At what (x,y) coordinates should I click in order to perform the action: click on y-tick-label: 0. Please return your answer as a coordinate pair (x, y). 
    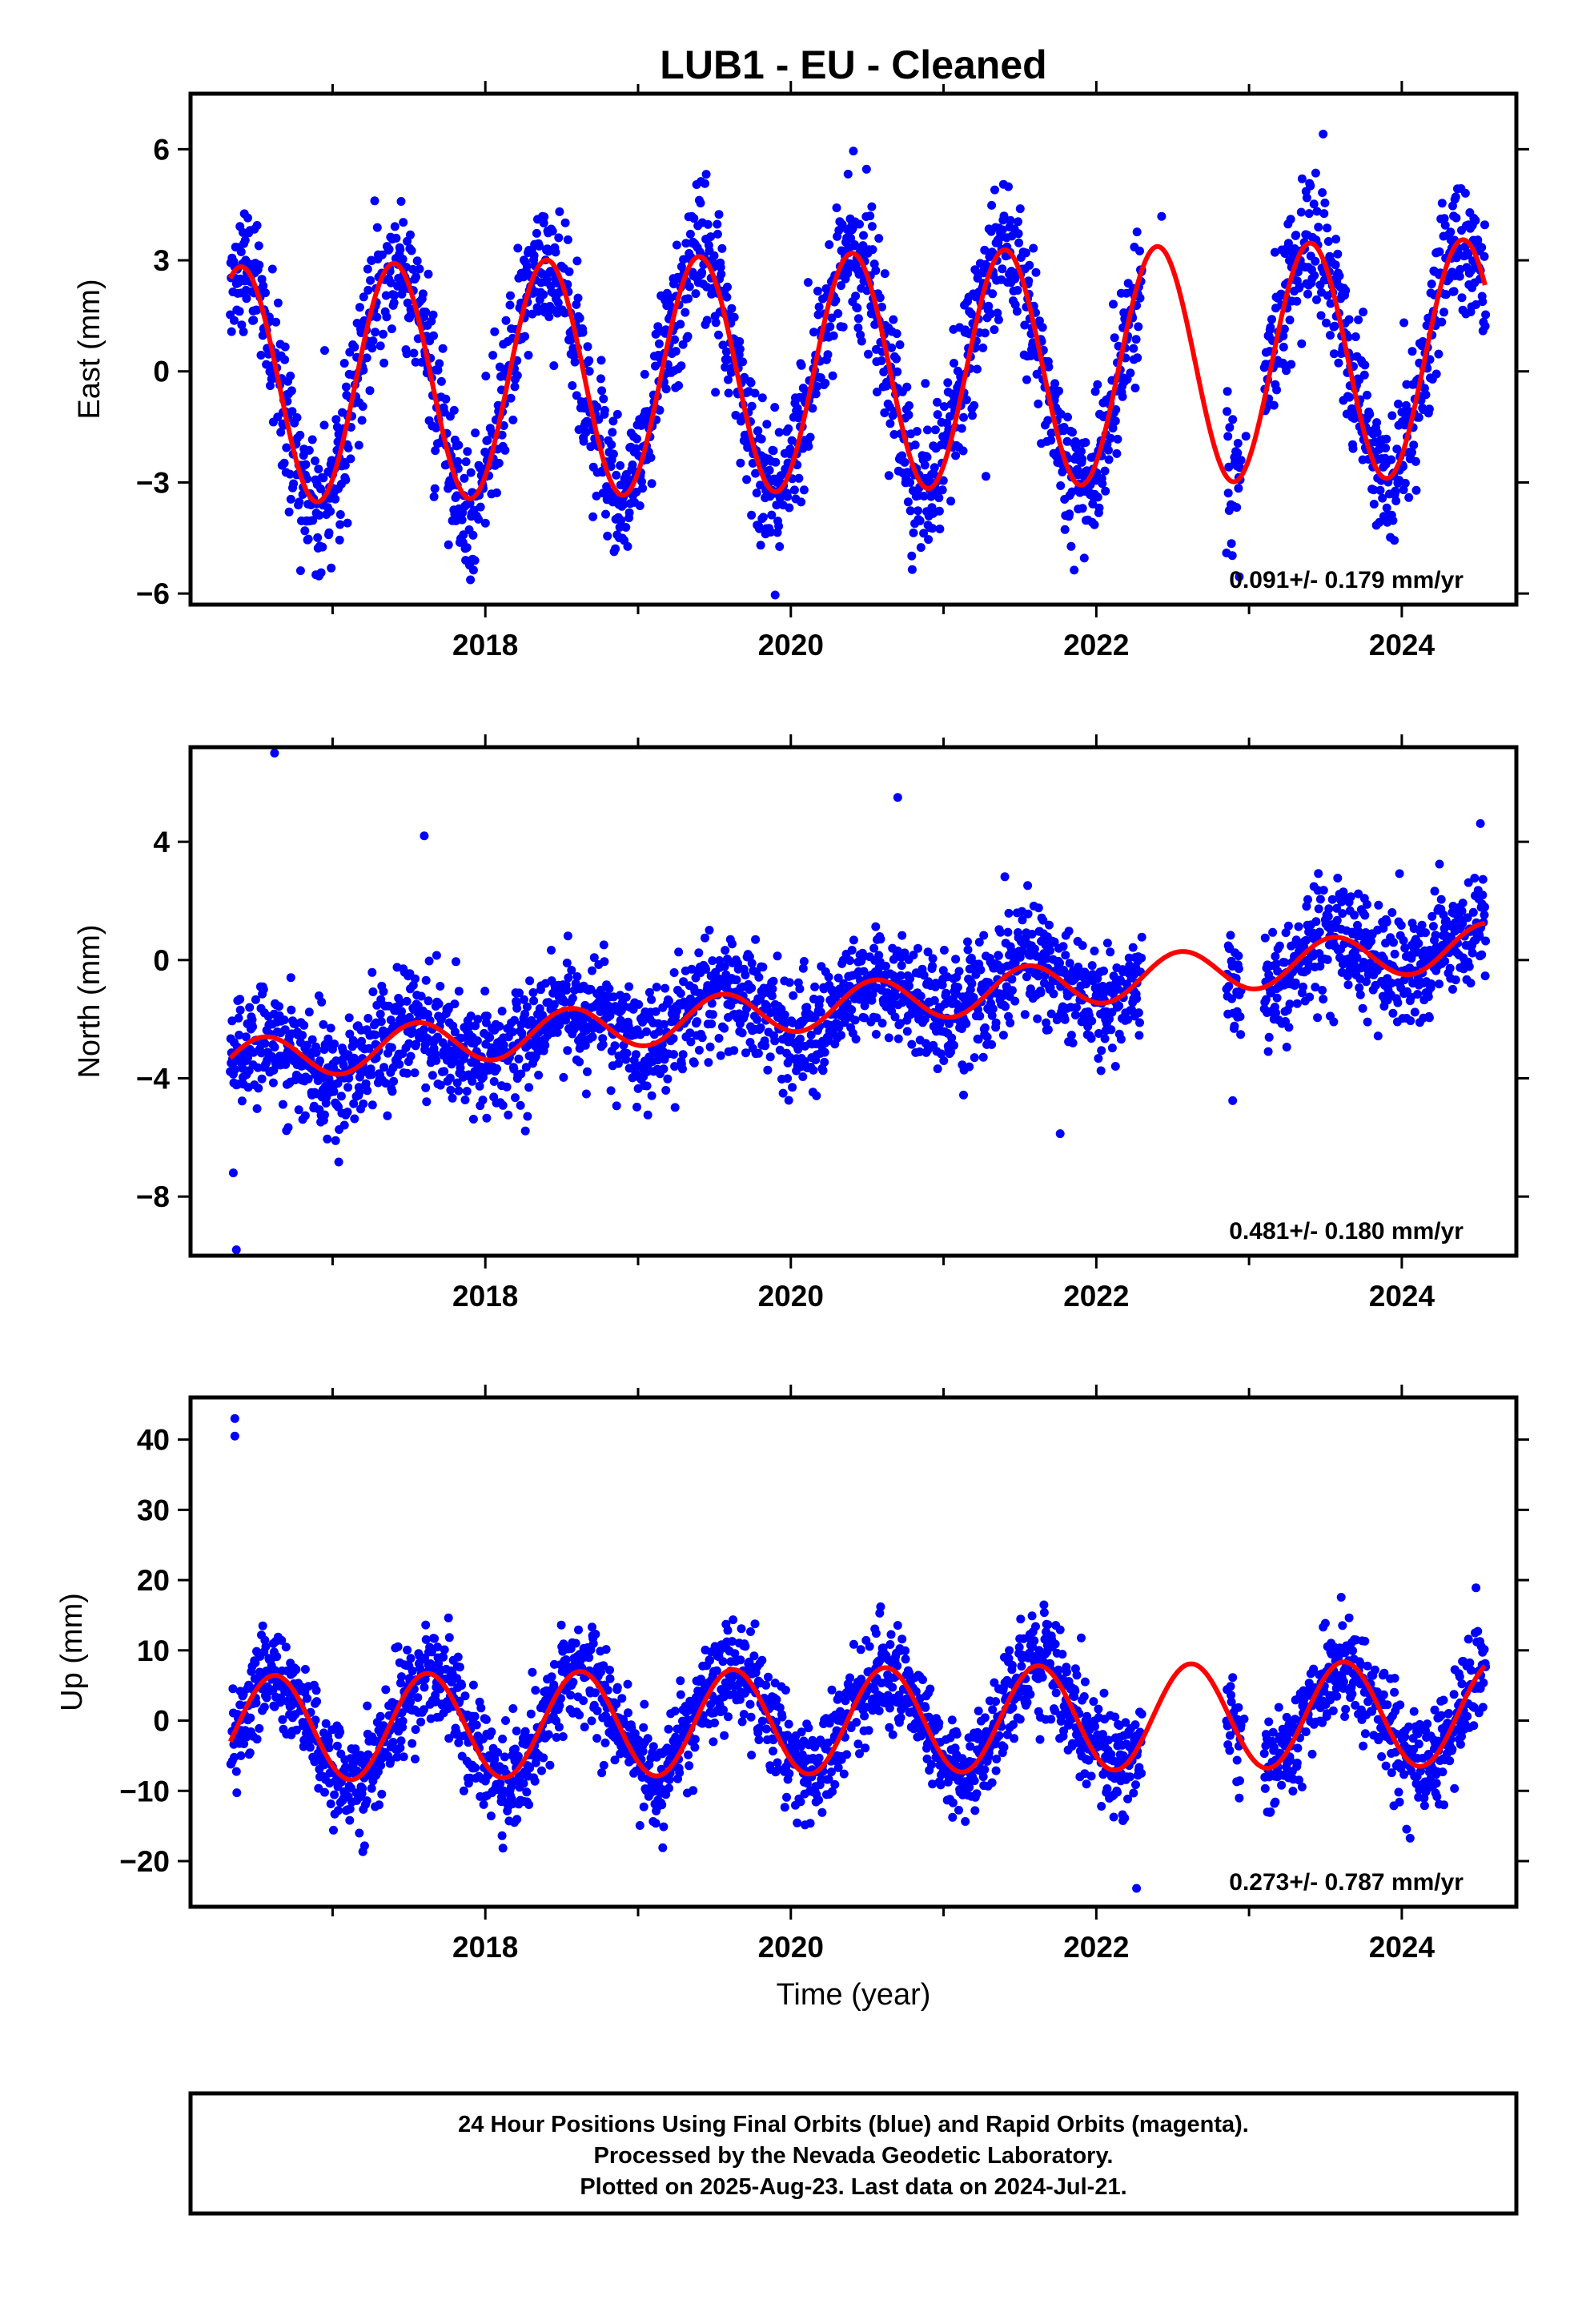
    Looking at the image, I should click on (161, 961).